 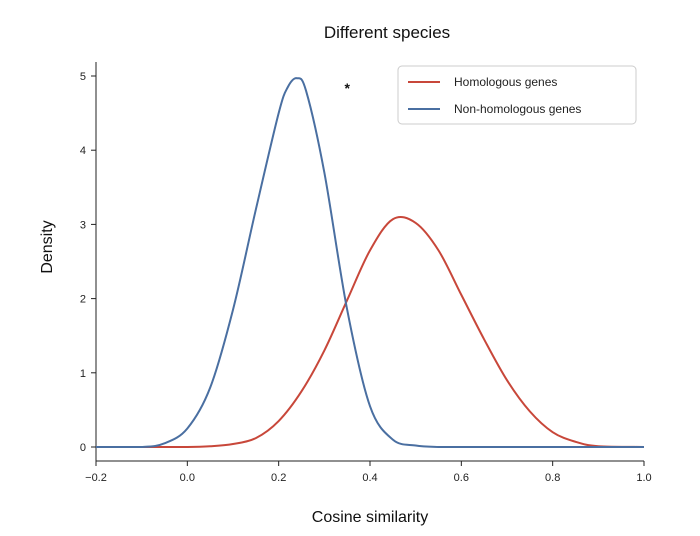 What do you see at coordinates (187, 478) in the screenshot?
I see `x-tick-label: 0.0` at bounding box center [187, 478].